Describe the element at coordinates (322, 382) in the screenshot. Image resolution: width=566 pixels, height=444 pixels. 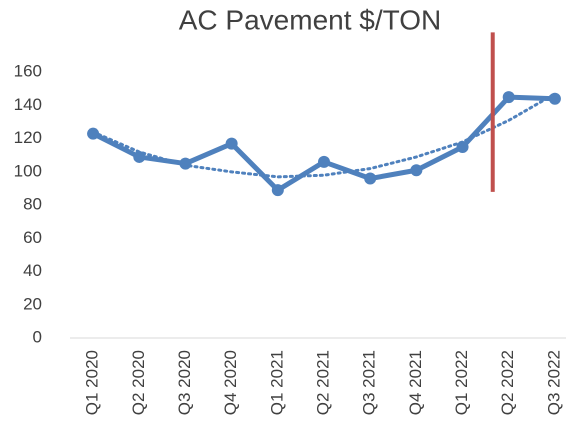
I see `x-tick-label: Q2 2021` at that location.